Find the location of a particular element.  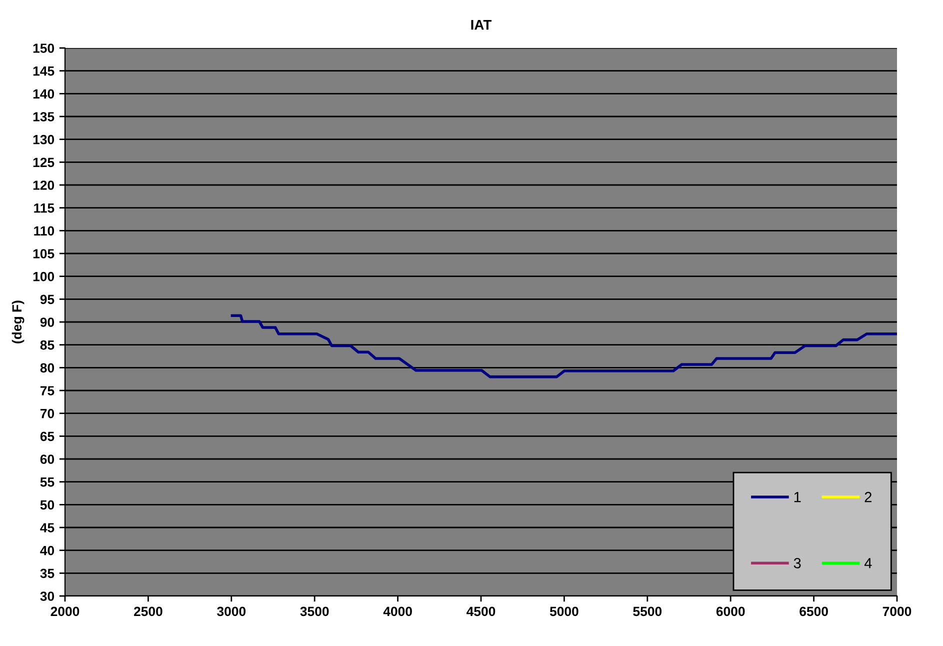

legend-label: 2 is located at coordinates (868, 497).